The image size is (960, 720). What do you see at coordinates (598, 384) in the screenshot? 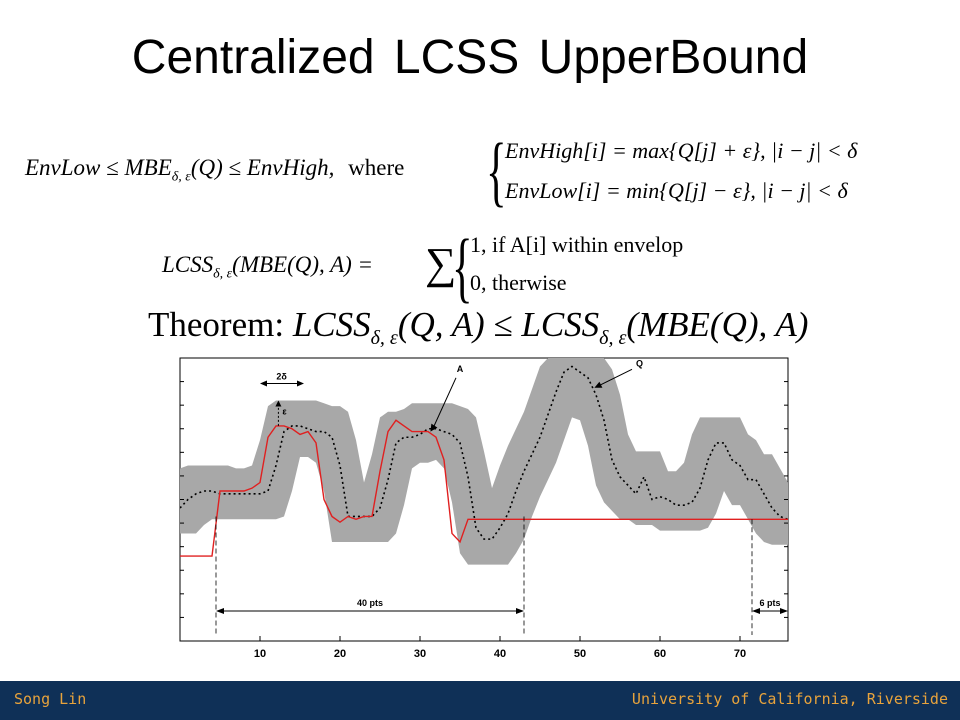
I see `label-q-arrowhead` at bounding box center [598, 384].